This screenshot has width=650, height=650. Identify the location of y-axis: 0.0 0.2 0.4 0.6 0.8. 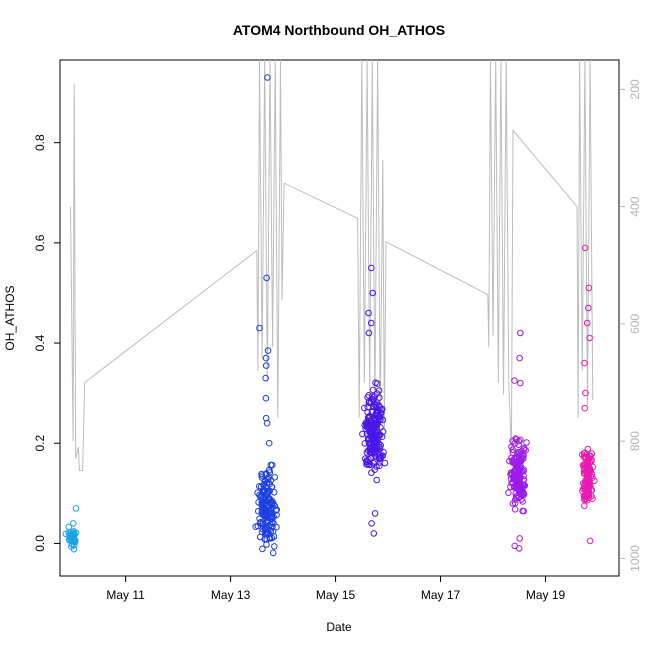
(46, 343).